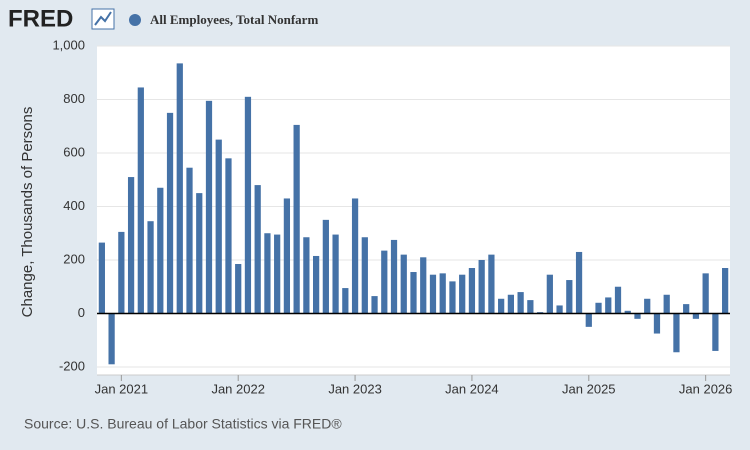  Describe the element at coordinates (81, 312) in the screenshot. I see `y-tick-label: 0` at that location.